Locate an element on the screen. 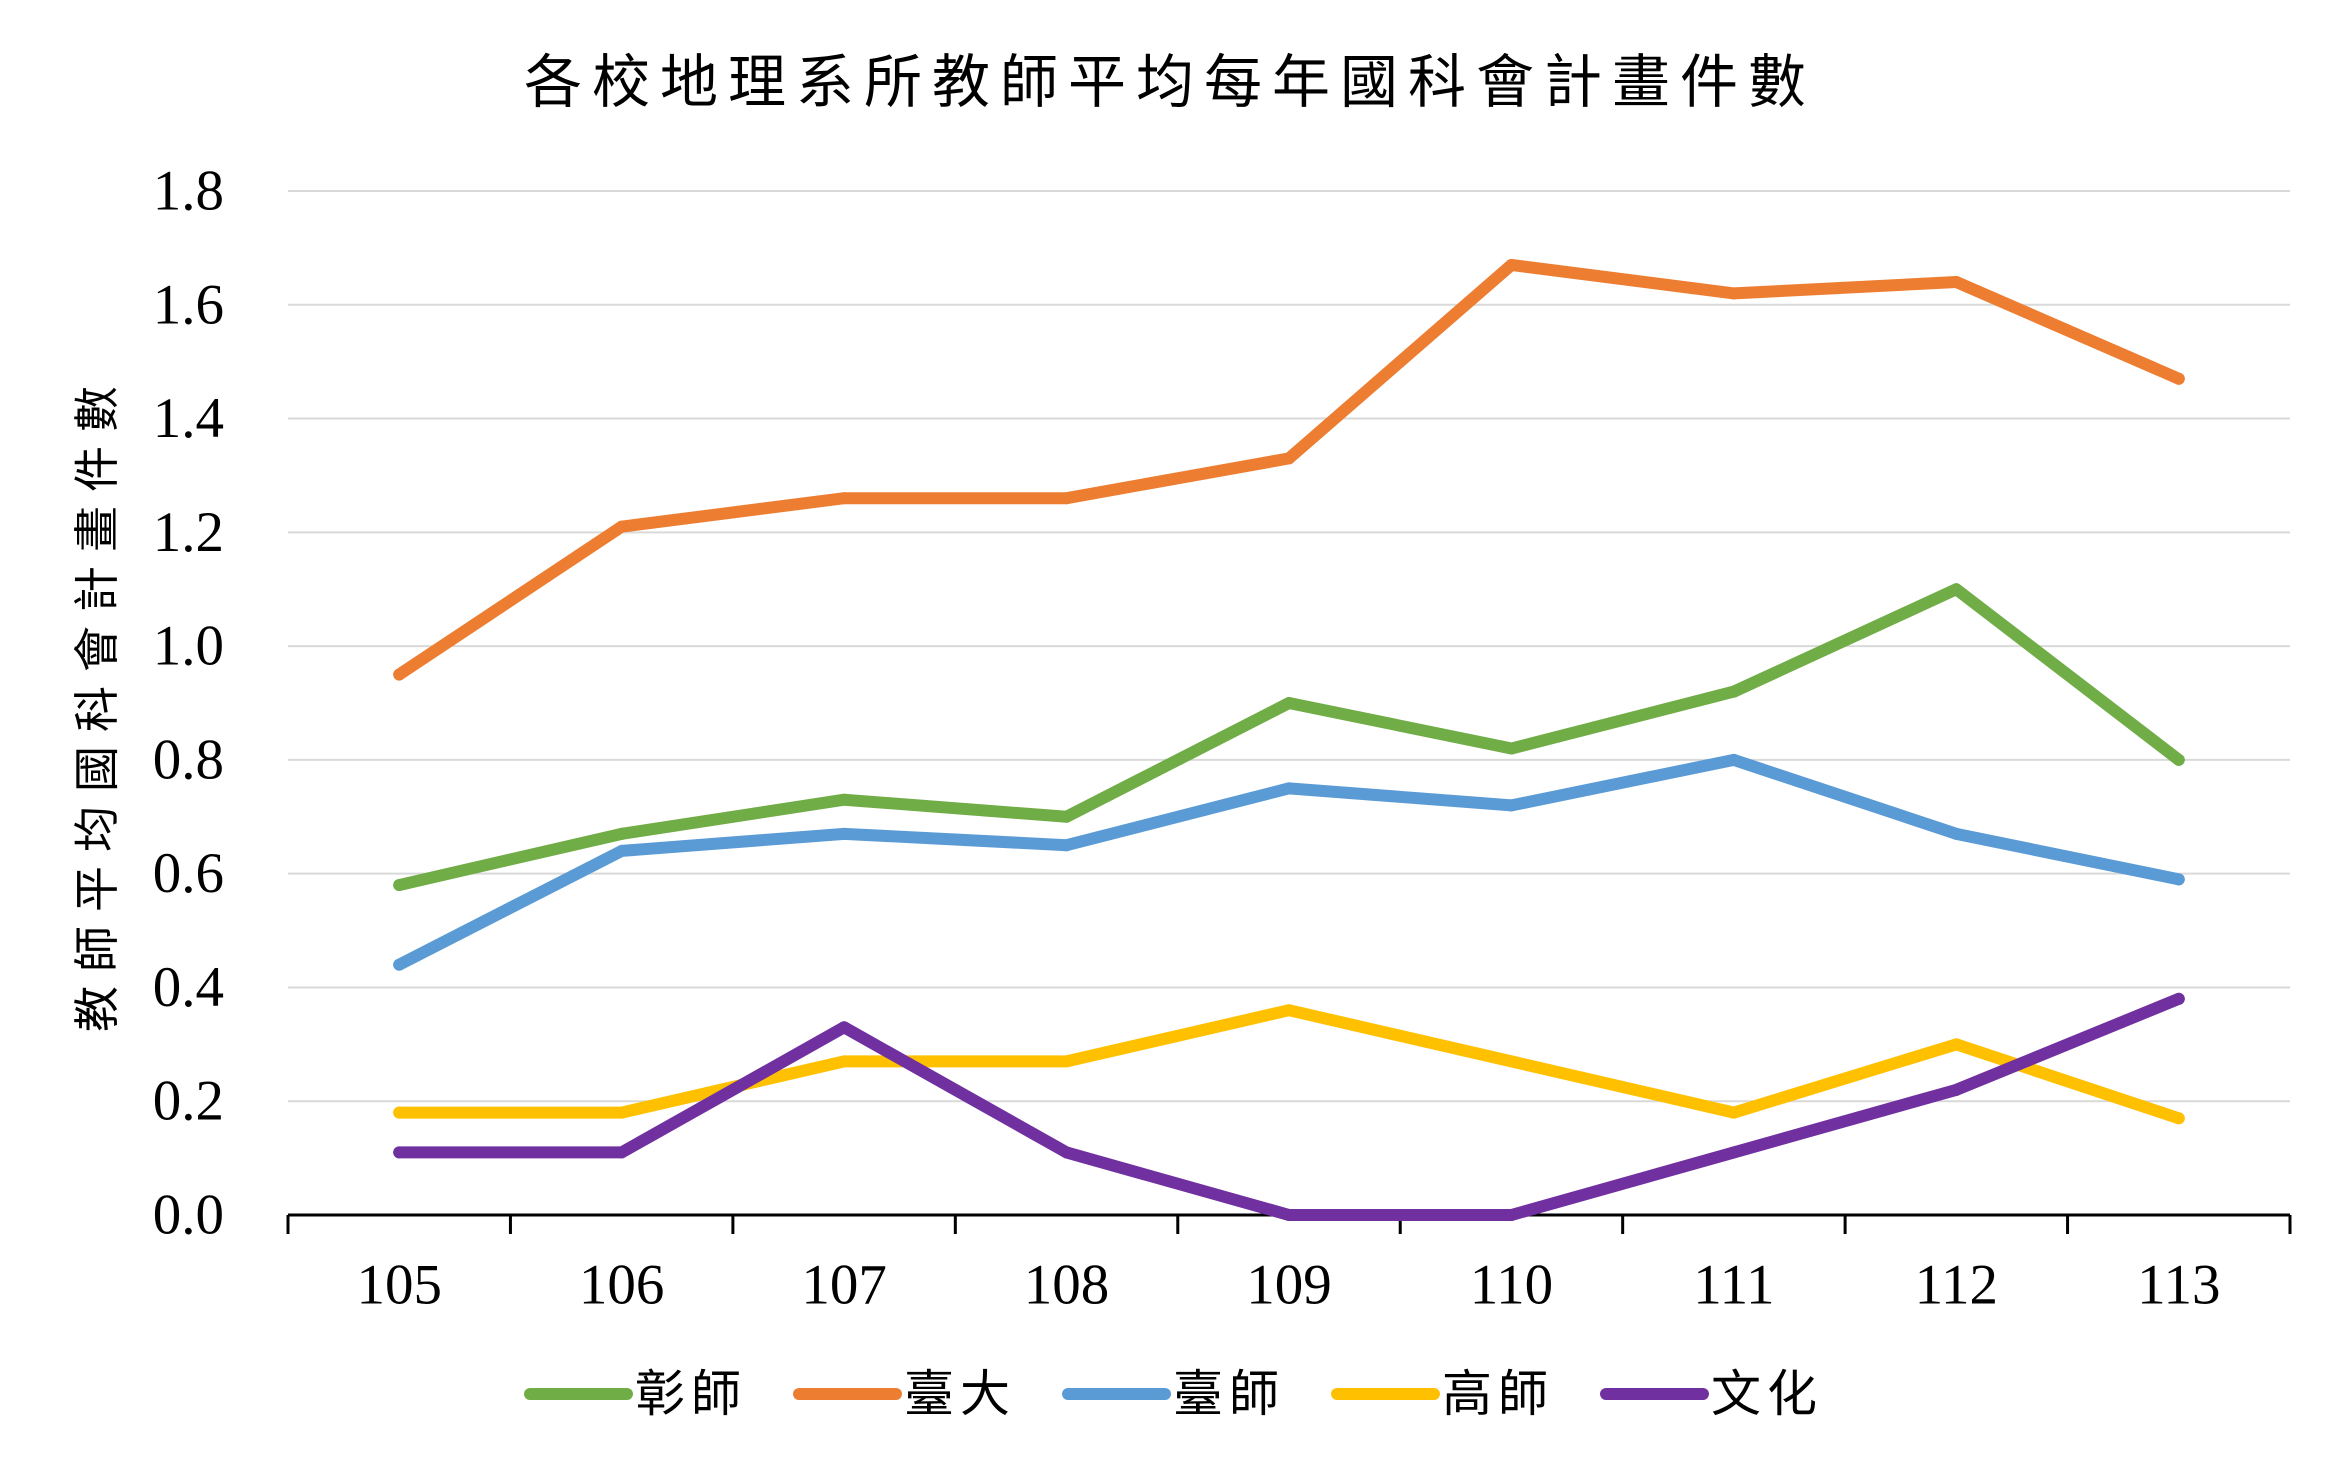 The width and height of the screenshot is (2330, 1460). legend-item: 彰師 is located at coordinates (635, 1394).